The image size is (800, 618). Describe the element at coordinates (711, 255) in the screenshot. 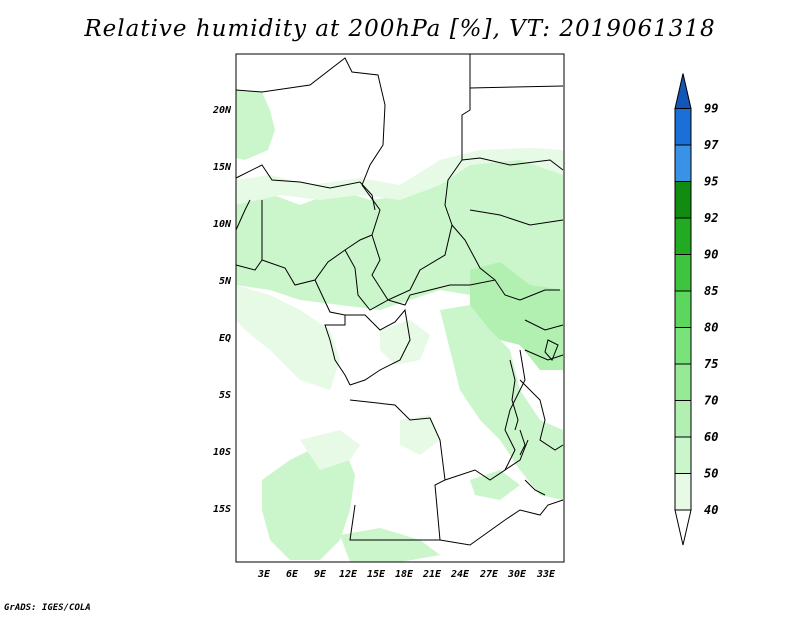

I see `colorbar-label: 90` at that location.